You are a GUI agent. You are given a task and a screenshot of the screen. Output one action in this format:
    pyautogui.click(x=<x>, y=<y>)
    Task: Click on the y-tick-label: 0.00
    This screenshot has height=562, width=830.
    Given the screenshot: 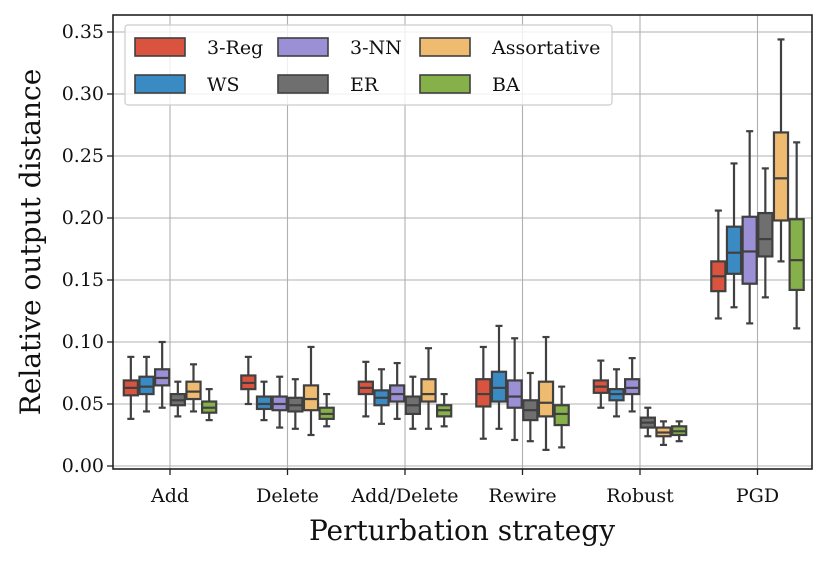 What is the action you would take?
    pyautogui.click(x=83, y=466)
    